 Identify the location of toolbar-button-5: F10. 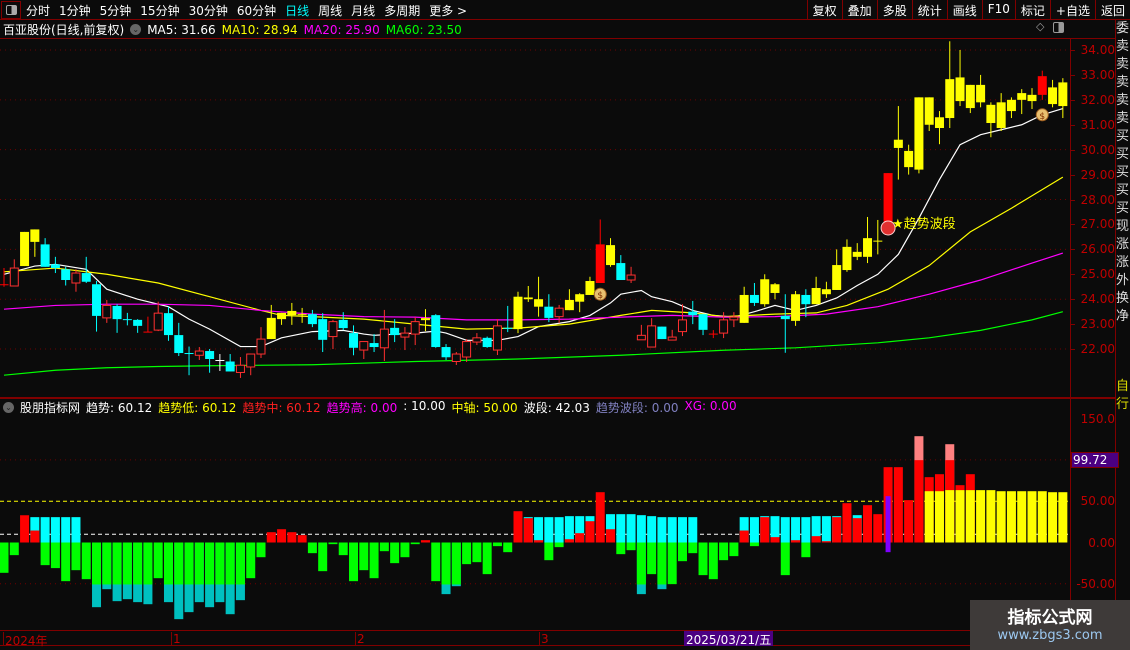
(998, 10).